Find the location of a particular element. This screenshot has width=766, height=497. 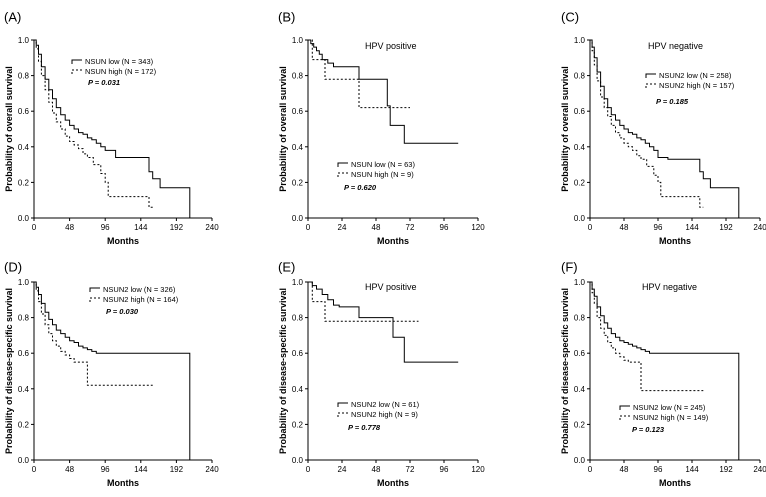

p-value-label: P = 0.030 is located at coordinates (122, 311).